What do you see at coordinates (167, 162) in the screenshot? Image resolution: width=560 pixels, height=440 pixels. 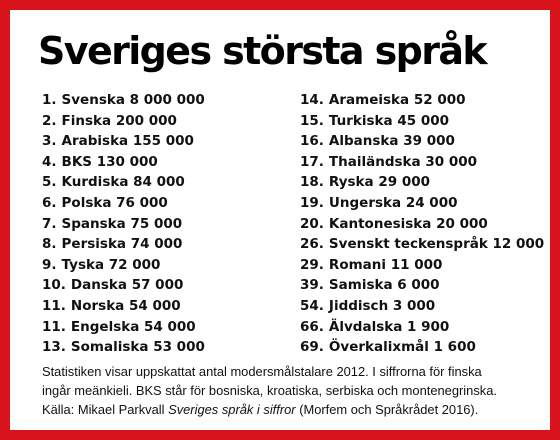 I see `list-item: 4. BKS 130 000` at bounding box center [167, 162].